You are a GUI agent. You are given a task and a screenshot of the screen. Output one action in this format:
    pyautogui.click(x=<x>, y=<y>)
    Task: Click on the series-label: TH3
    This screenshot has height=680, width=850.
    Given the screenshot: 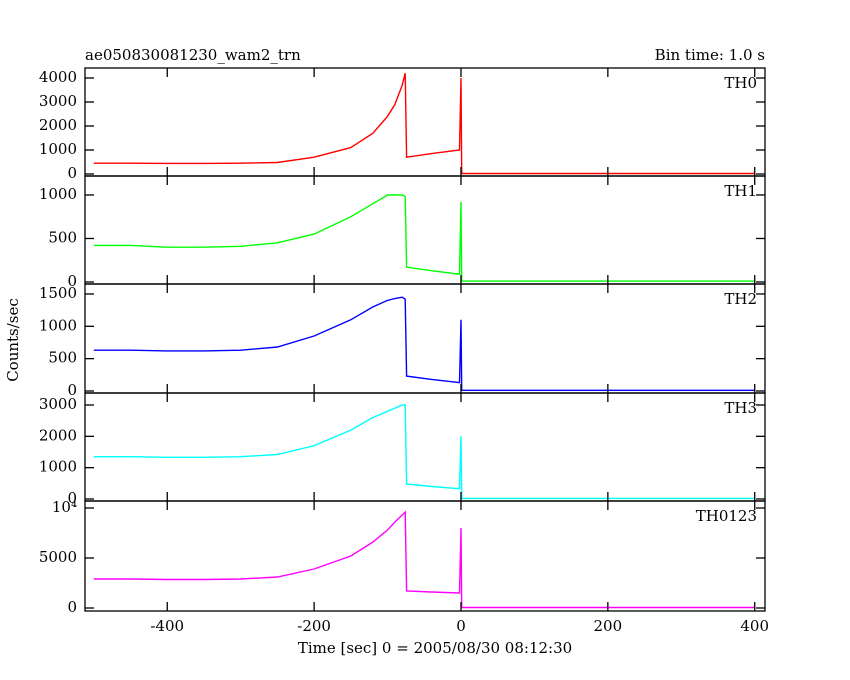 What is the action you would take?
    pyautogui.click(x=740, y=408)
    